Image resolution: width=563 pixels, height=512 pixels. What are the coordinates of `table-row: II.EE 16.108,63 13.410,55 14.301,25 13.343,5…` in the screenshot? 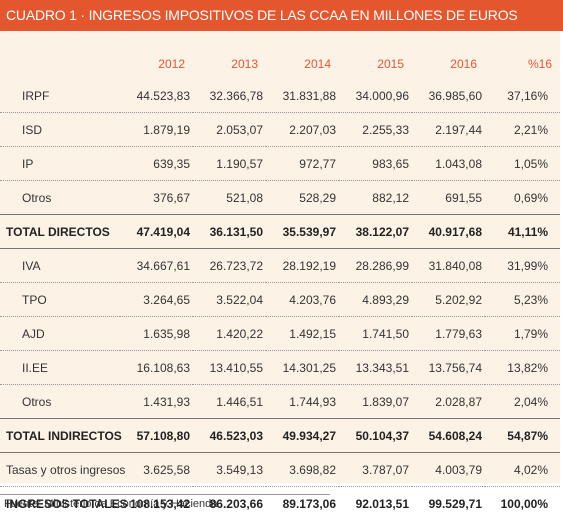 It's located at (280, 367).